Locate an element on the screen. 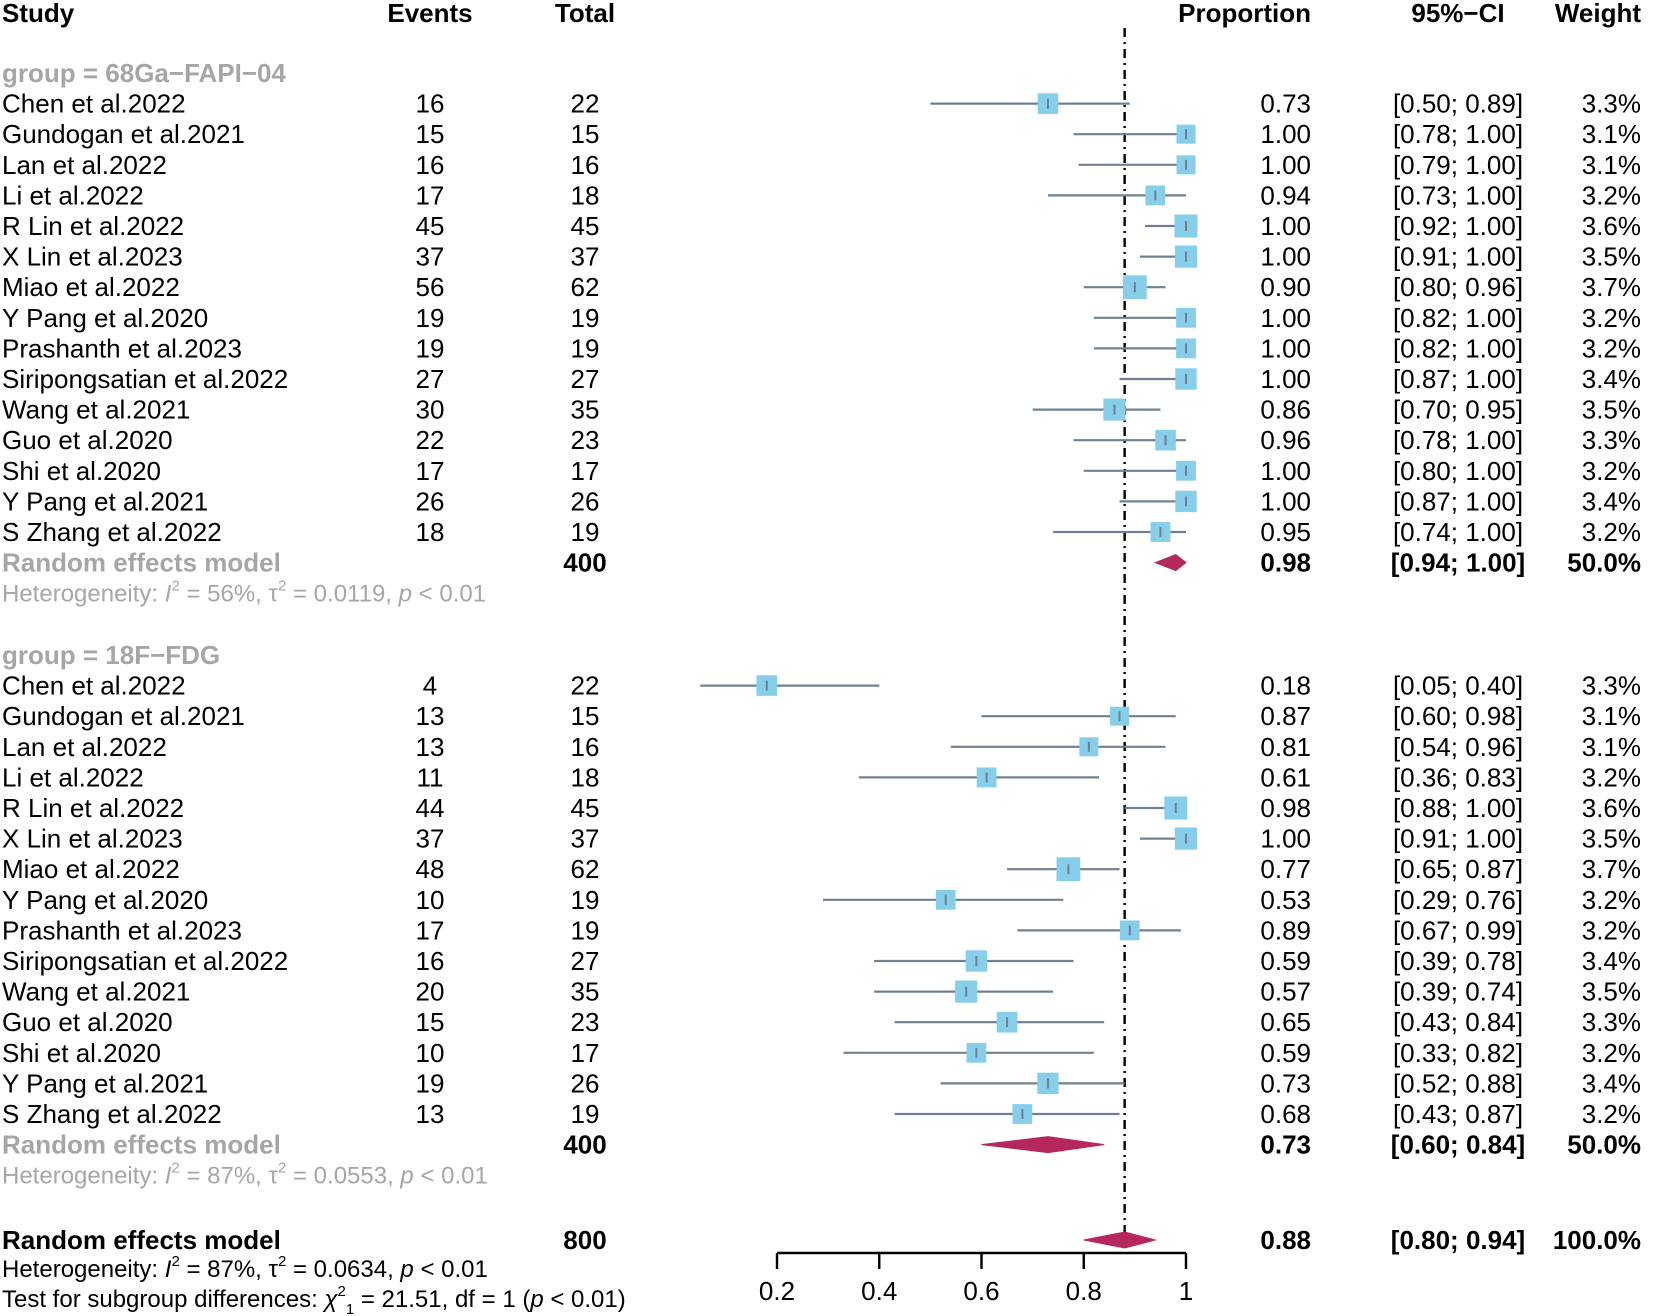 The height and width of the screenshot is (1316, 1653). study-proportion: 0.68 is located at coordinates (1285, 1114).